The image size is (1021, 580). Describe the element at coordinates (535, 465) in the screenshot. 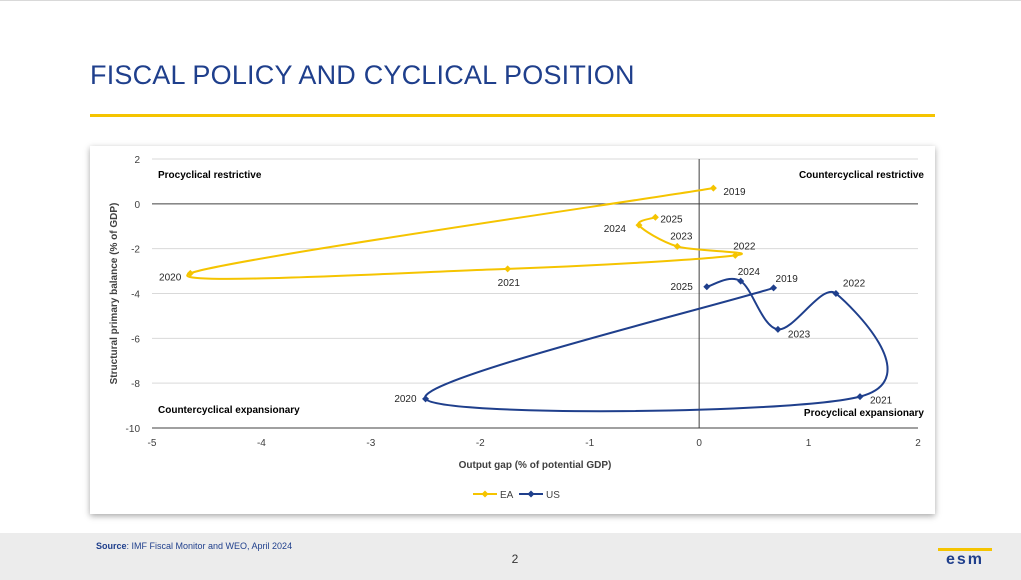

I see `x-axis-title: Output gap (% of potential GDP)` at that location.